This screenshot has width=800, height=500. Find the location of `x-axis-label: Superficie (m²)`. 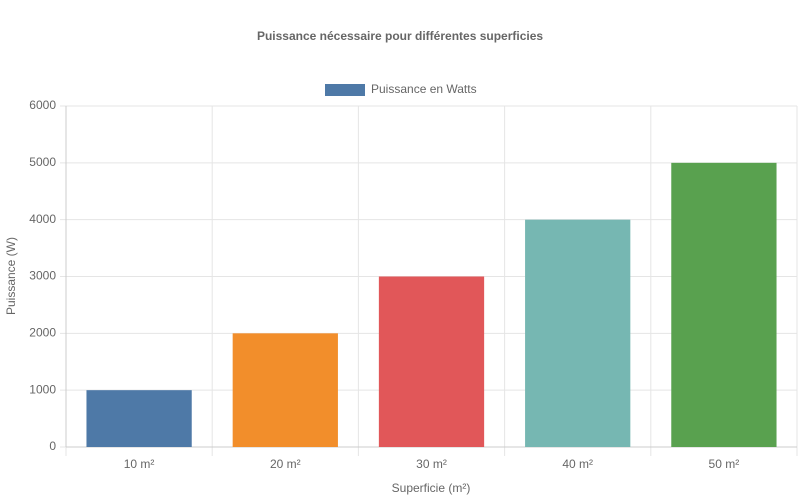

x-axis-label: Superficie (m²) is located at coordinates (431, 488).